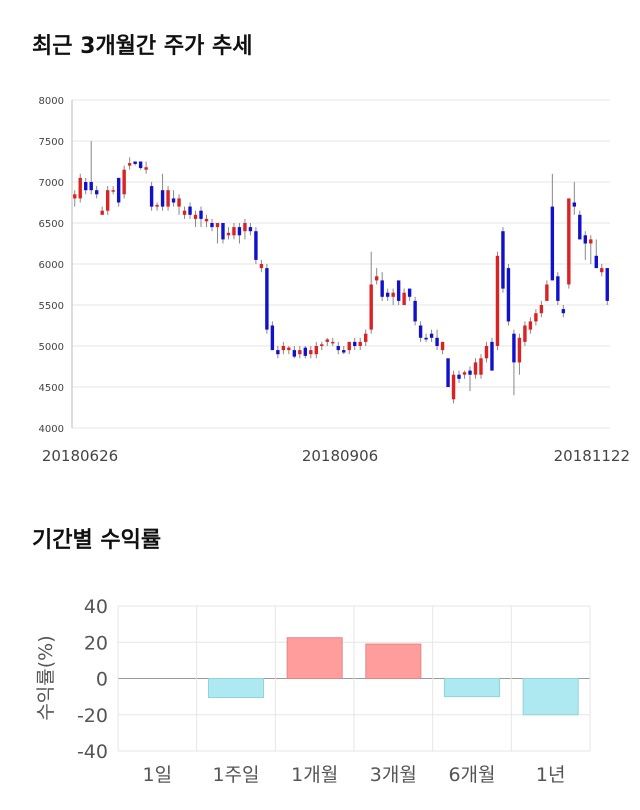 This screenshot has height=810, width=640. I want to click on candle-x-ticks: 20180626 20180906 20181122, so click(336, 456).